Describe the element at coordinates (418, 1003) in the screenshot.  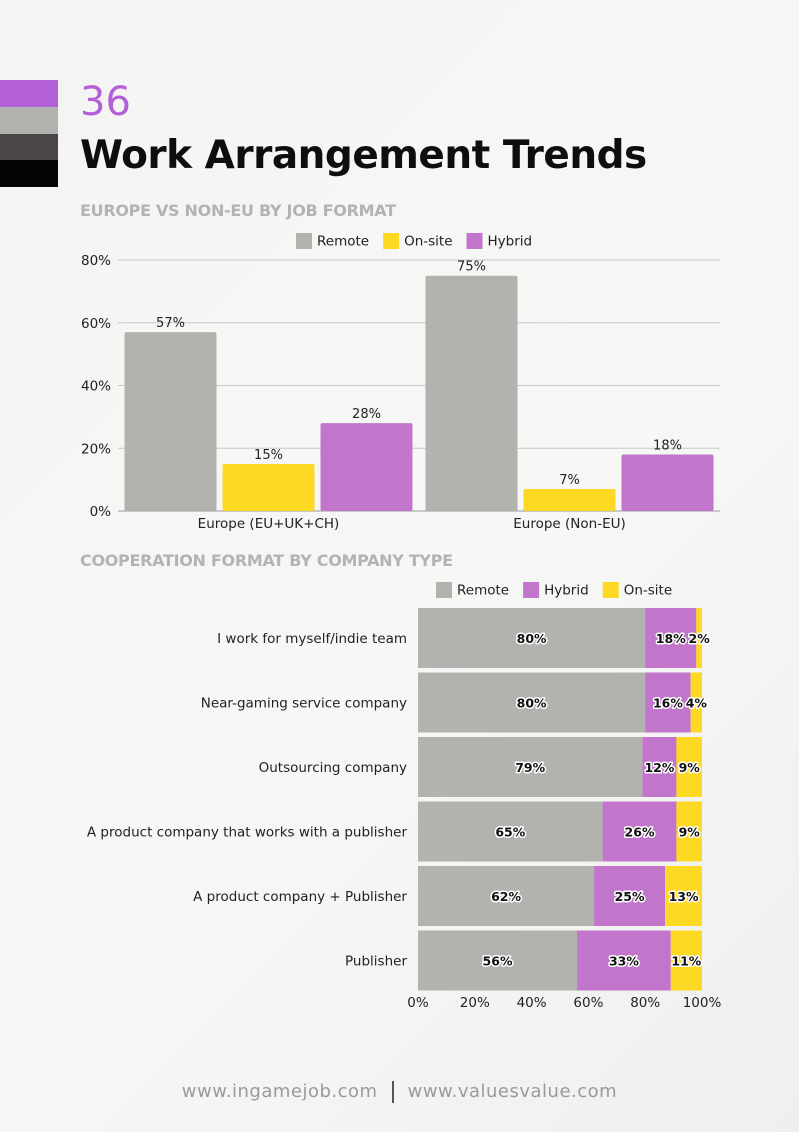
I see `x-tick-label: 0%` at that location.